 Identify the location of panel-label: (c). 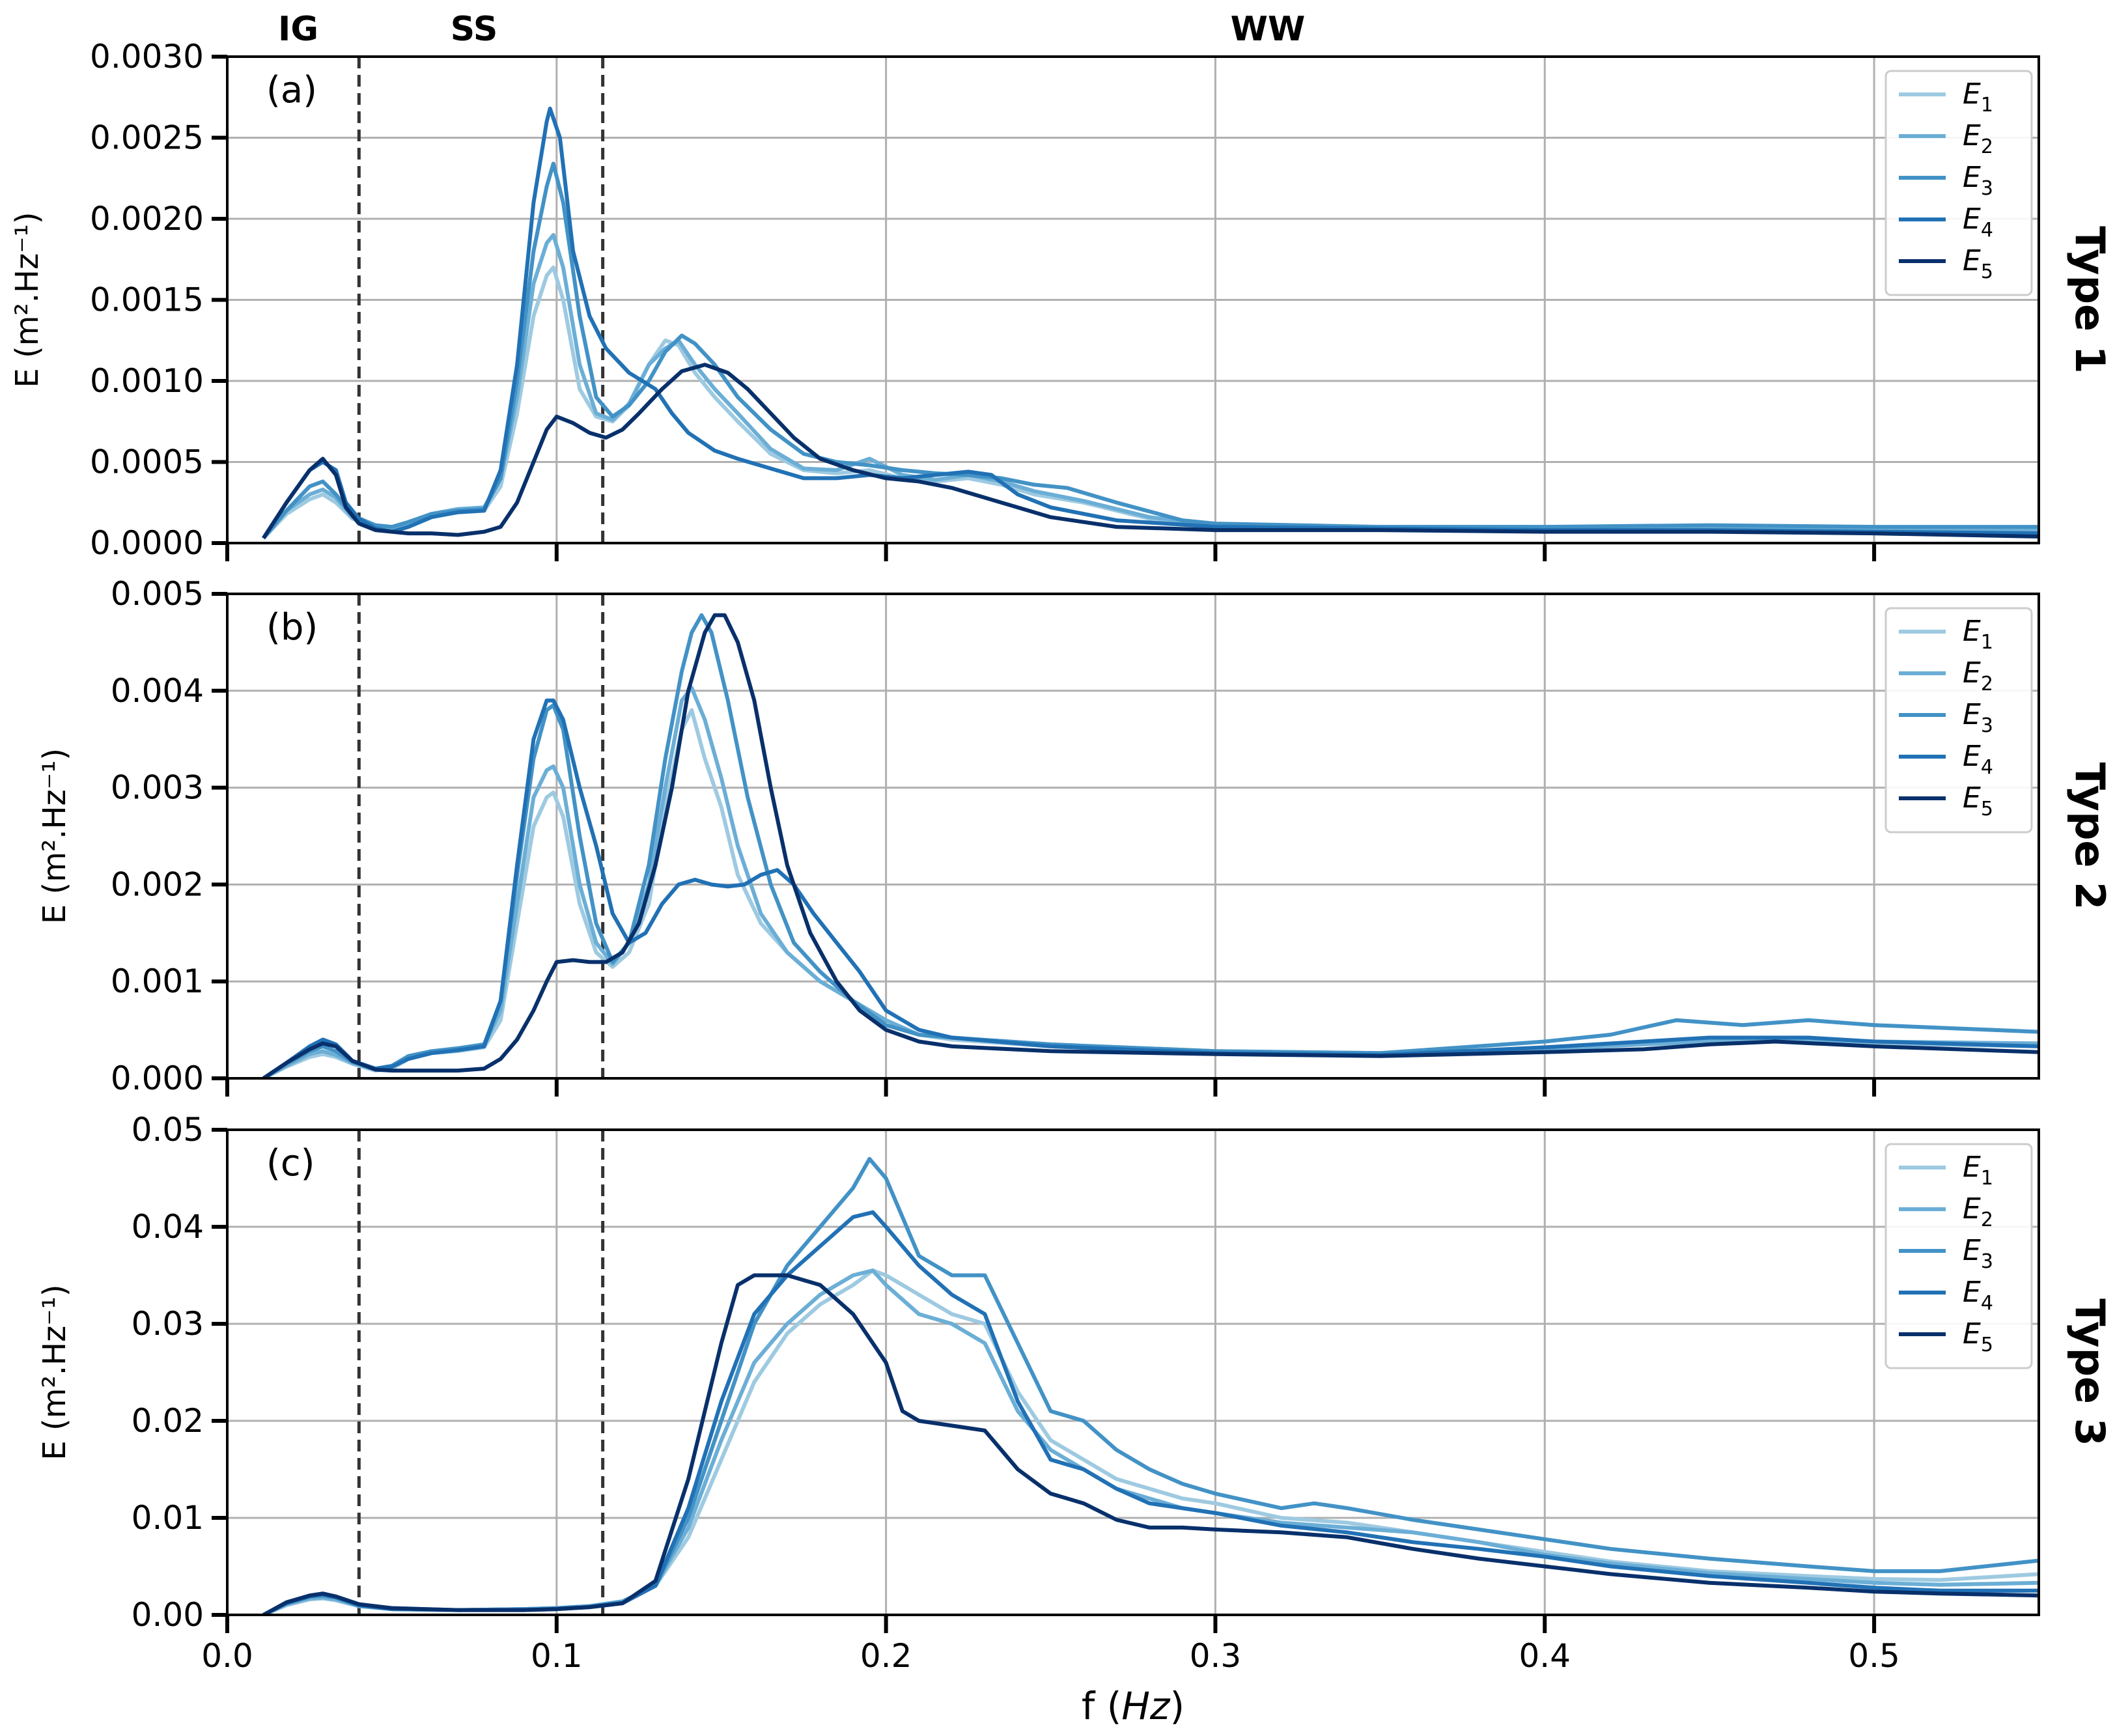
(290, 1163).